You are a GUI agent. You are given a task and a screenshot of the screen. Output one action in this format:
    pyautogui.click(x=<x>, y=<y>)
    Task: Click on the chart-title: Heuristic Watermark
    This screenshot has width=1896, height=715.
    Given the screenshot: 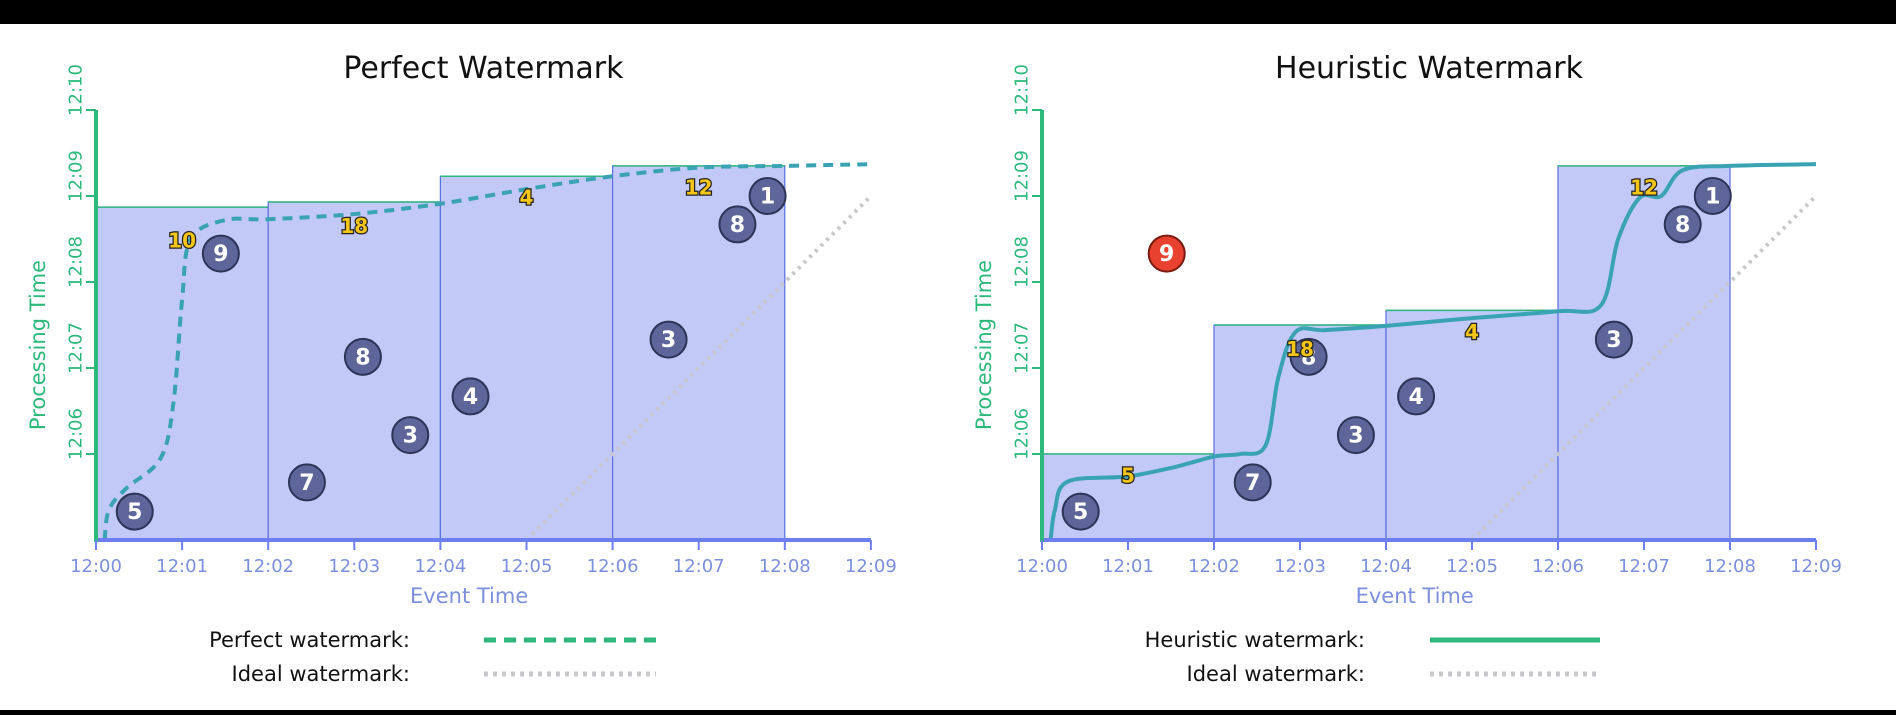 What is the action you would take?
    pyautogui.click(x=1429, y=68)
    